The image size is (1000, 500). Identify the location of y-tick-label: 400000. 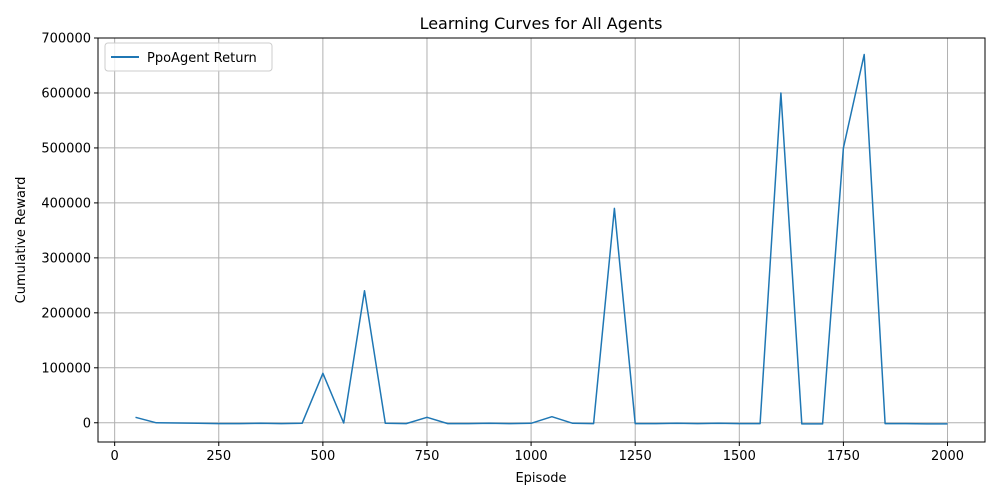
(66, 203).